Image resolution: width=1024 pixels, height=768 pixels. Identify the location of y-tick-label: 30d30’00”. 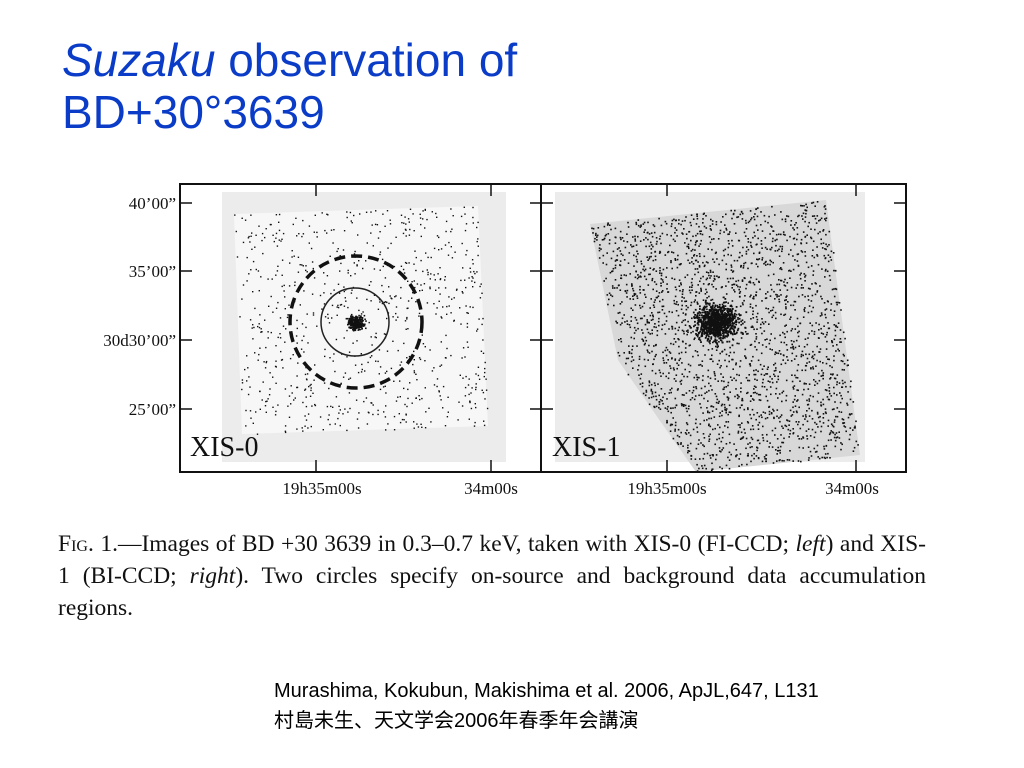
(139, 340).